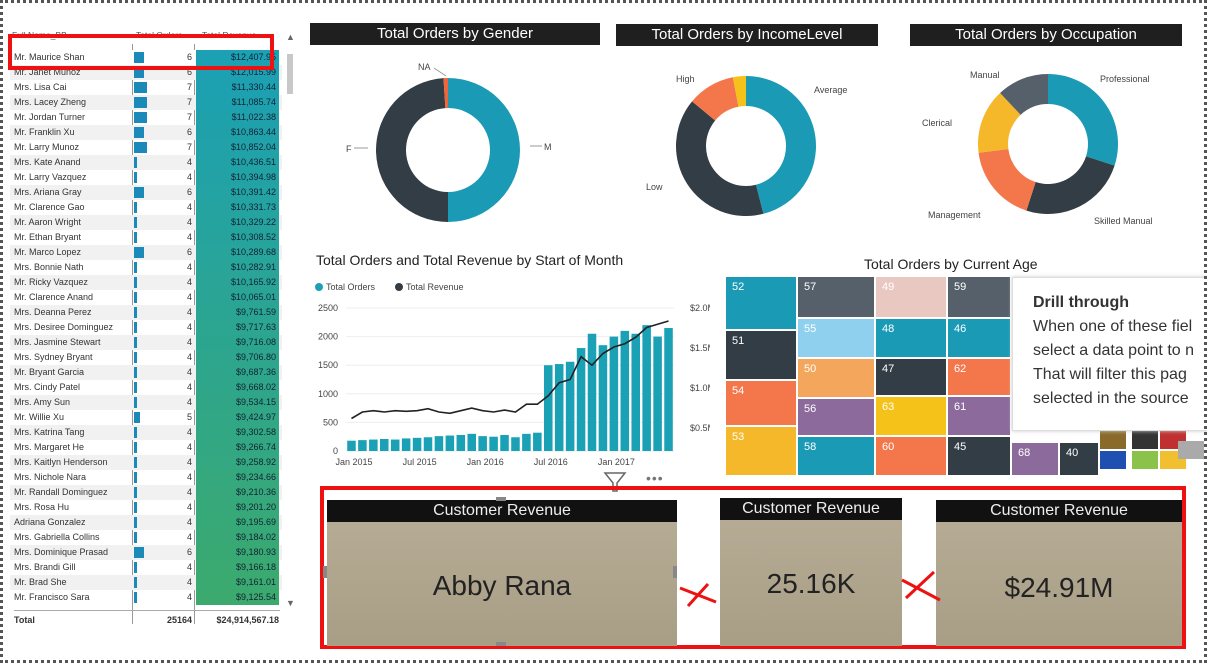  I want to click on treemap-cell: 45, so click(979, 456).